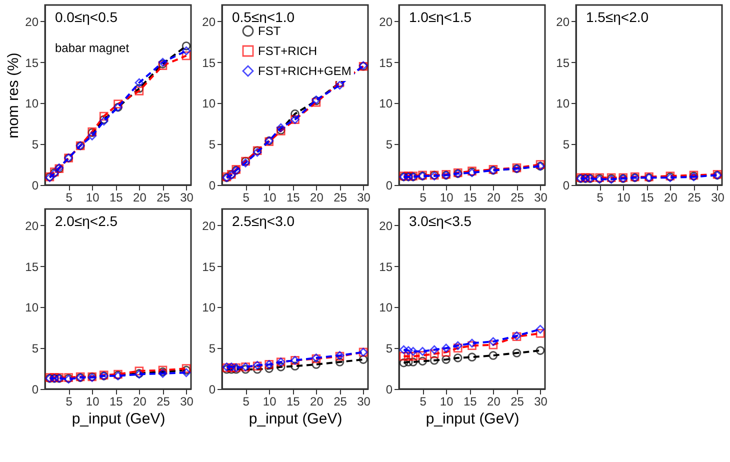  Describe the element at coordinates (440, 221) in the screenshot. I see `chart-title: 3.0≤η<3.5` at that location.